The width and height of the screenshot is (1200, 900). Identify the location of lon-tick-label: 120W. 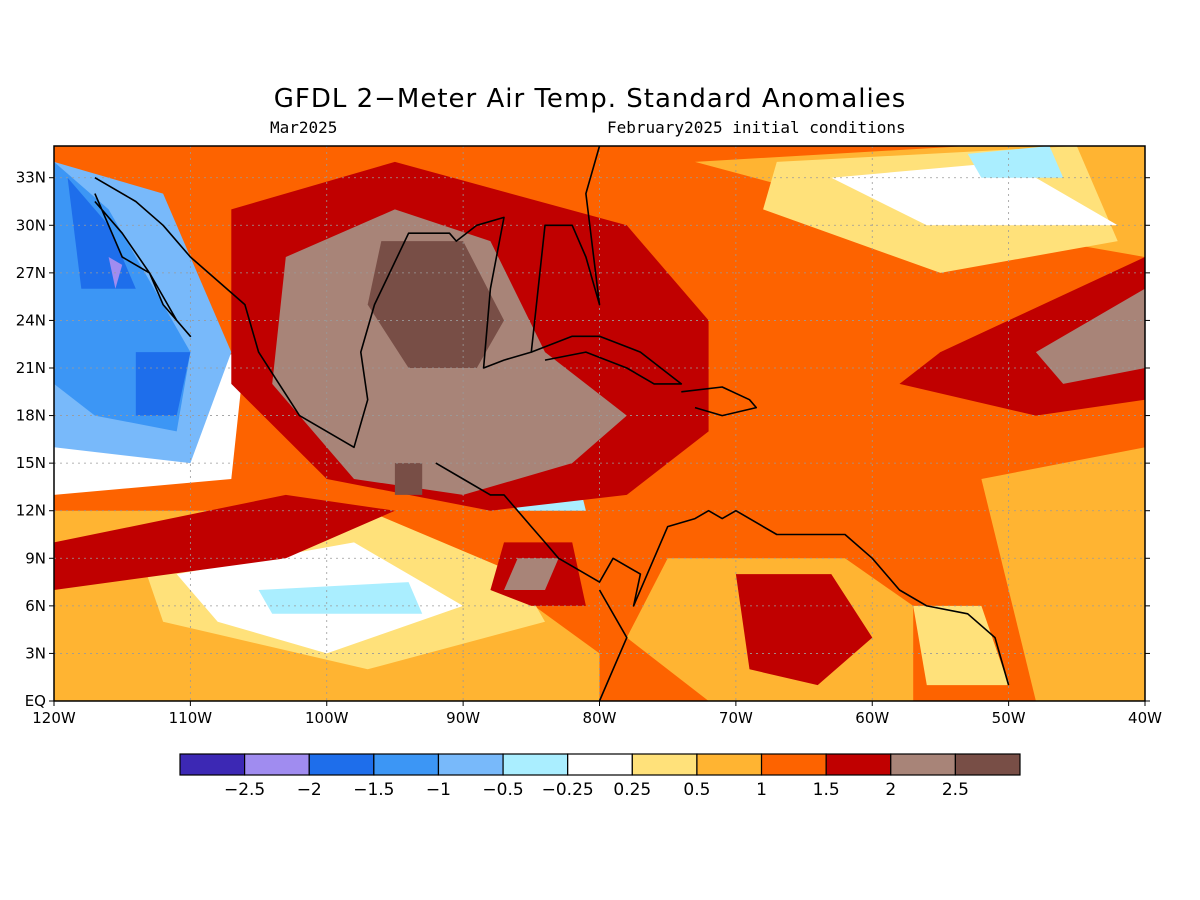
(54, 718).